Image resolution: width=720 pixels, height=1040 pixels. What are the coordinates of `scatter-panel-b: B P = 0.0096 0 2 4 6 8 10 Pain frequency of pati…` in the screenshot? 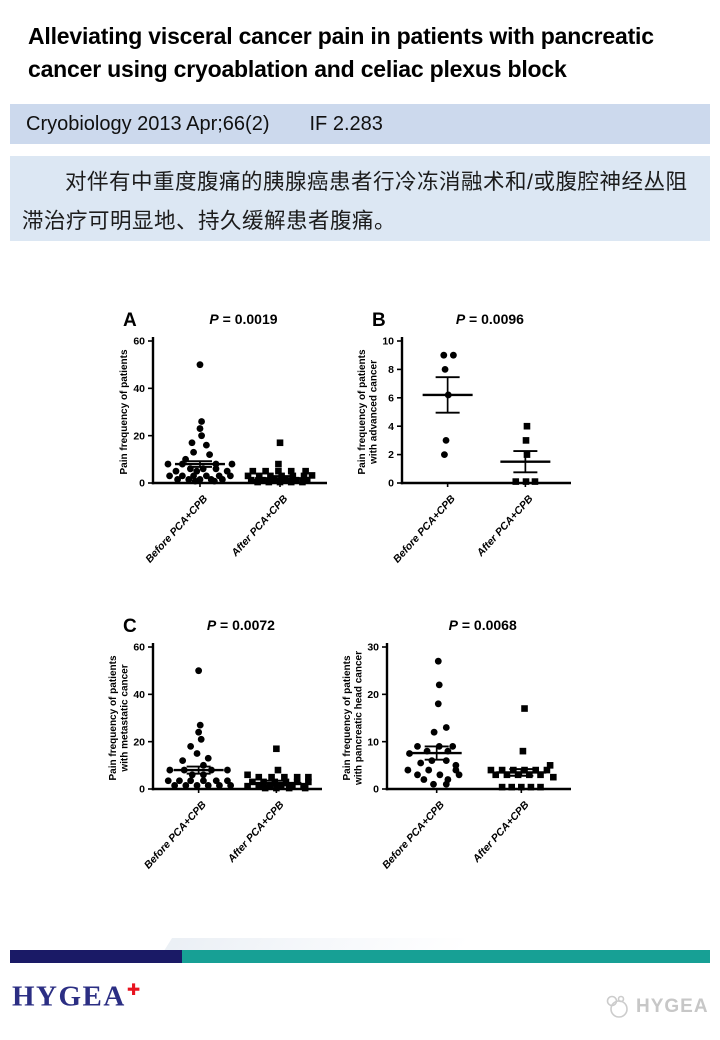 It's located at (464, 437).